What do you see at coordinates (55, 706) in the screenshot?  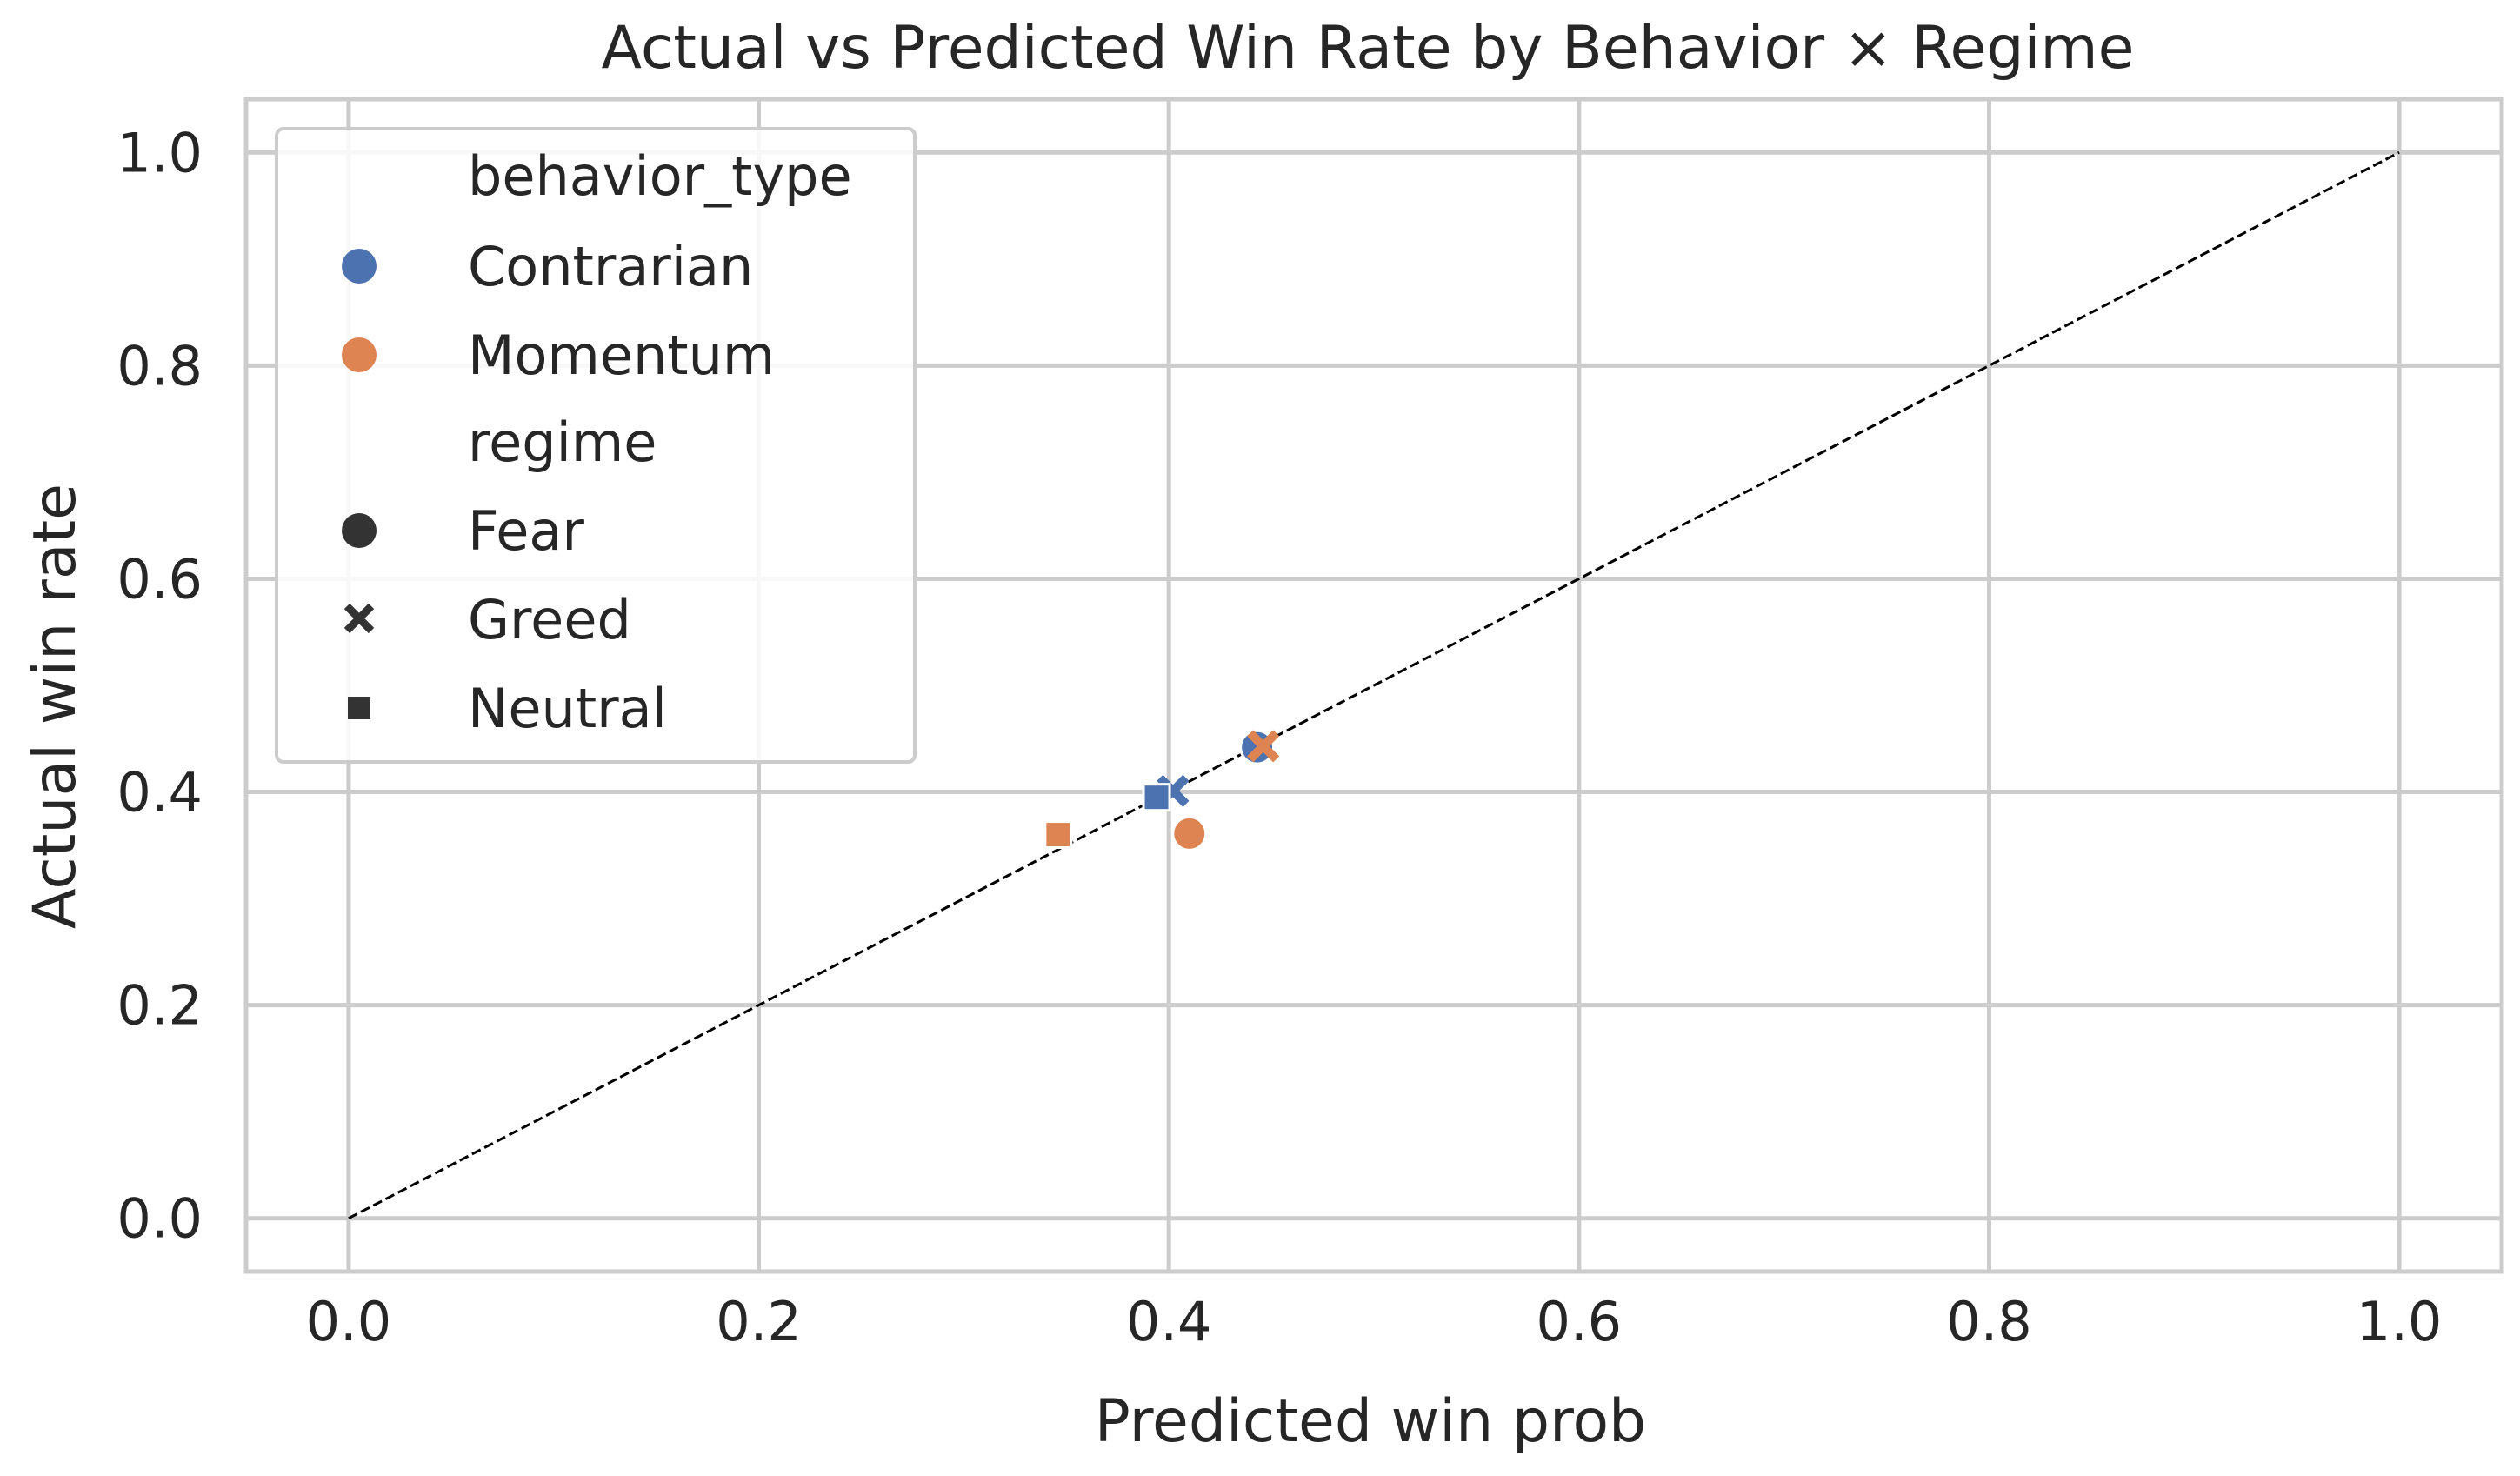 I see `y-axis-label: Actual win rate` at bounding box center [55, 706].